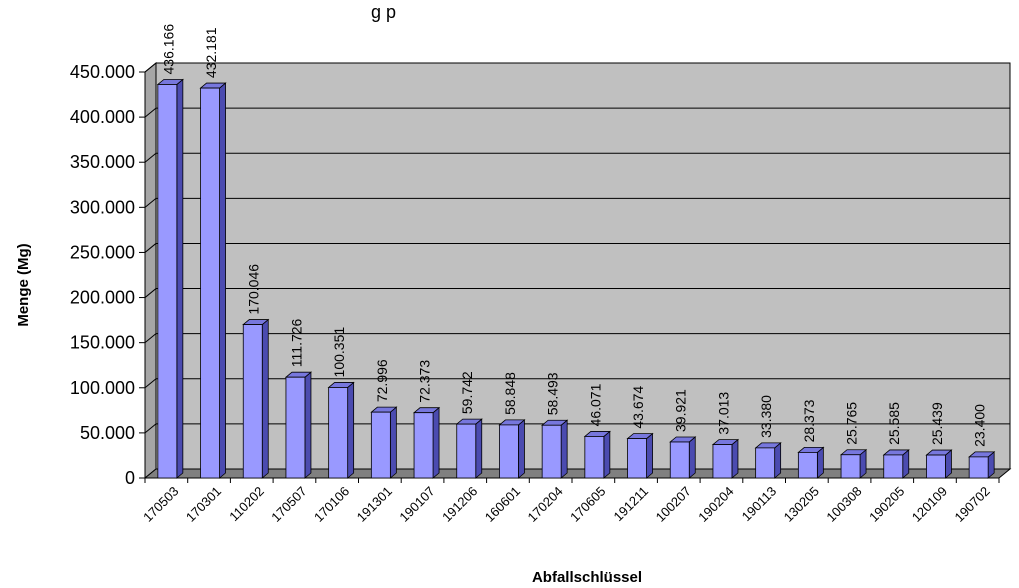  What do you see at coordinates (150, 270) in the screenshot?
I see `plot-side-wall` at bounding box center [150, 270].